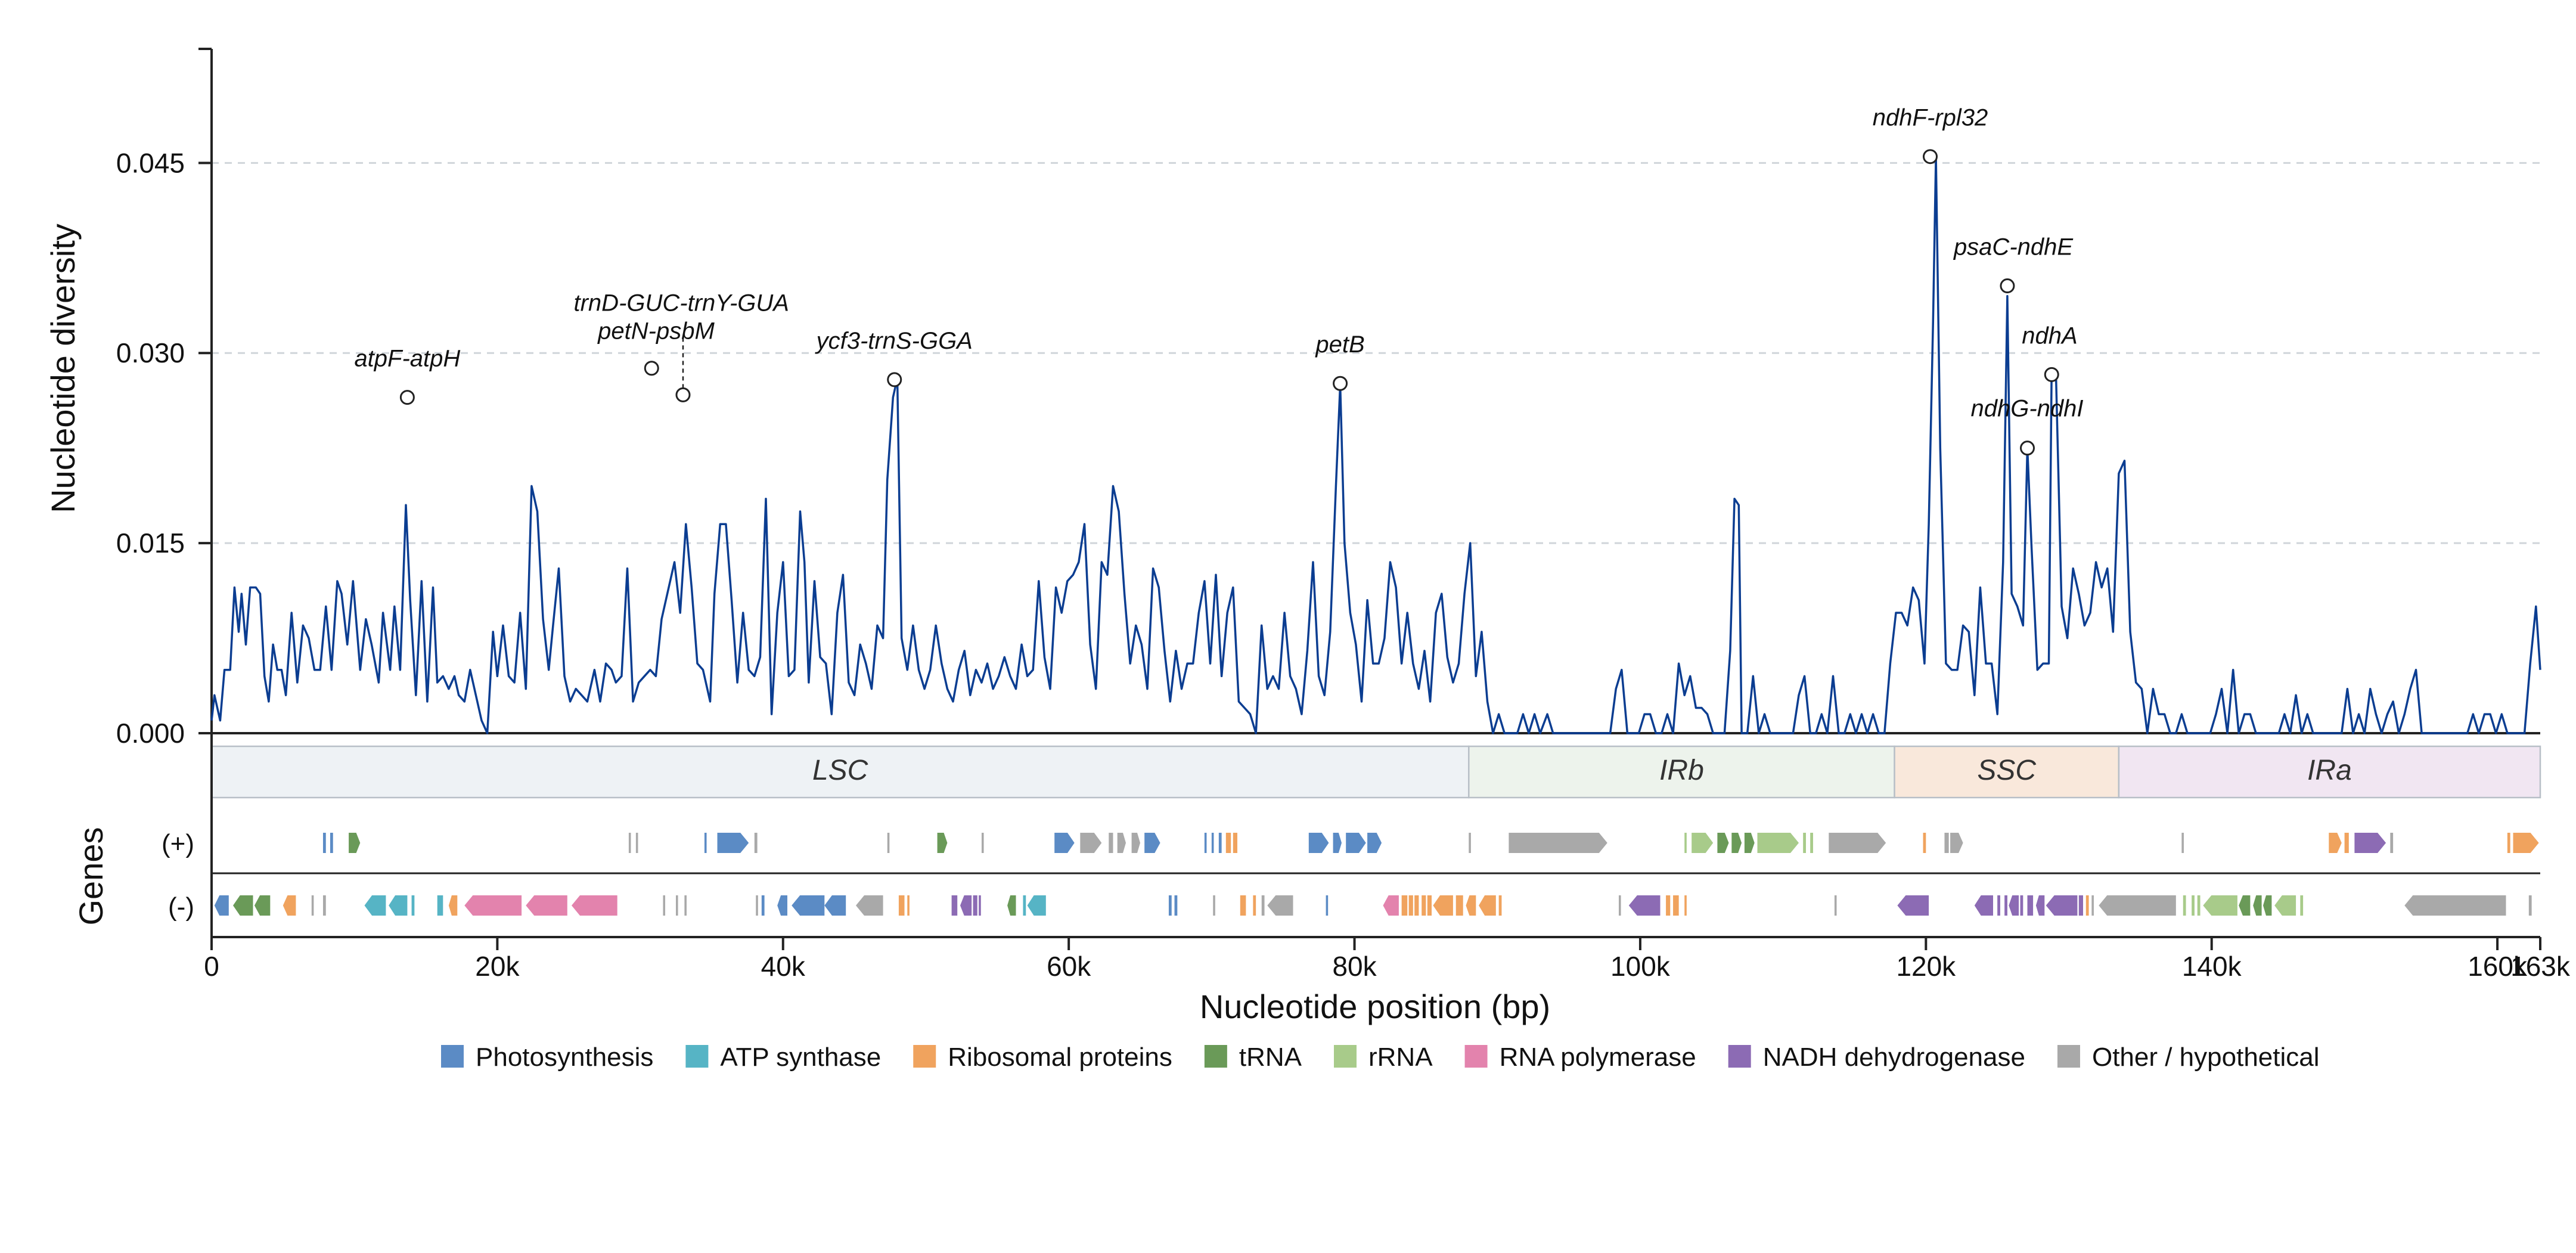 This screenshot has width=2576, height=1253. Describe the element at coordinates (2014, 247) in the screenshot. I see `peak-label: psaC-ndhE` at that location.